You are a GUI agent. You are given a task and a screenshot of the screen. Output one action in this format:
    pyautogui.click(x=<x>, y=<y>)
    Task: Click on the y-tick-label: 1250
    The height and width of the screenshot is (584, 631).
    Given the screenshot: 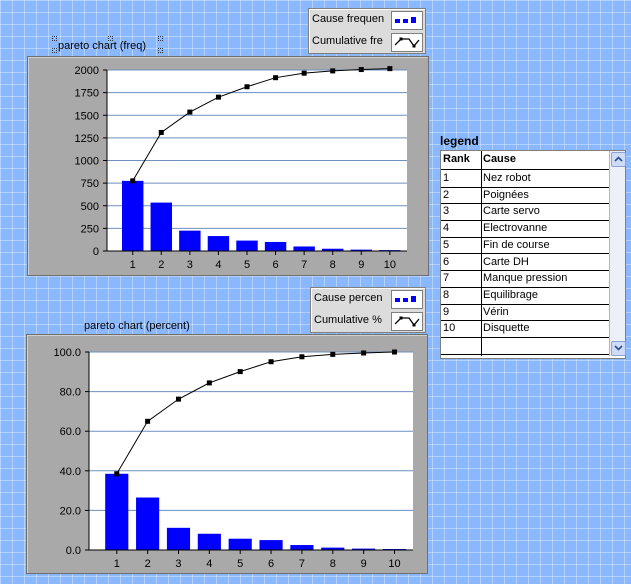 What is the action you would take?
    pyautogui.click(x=87, y=139)
    